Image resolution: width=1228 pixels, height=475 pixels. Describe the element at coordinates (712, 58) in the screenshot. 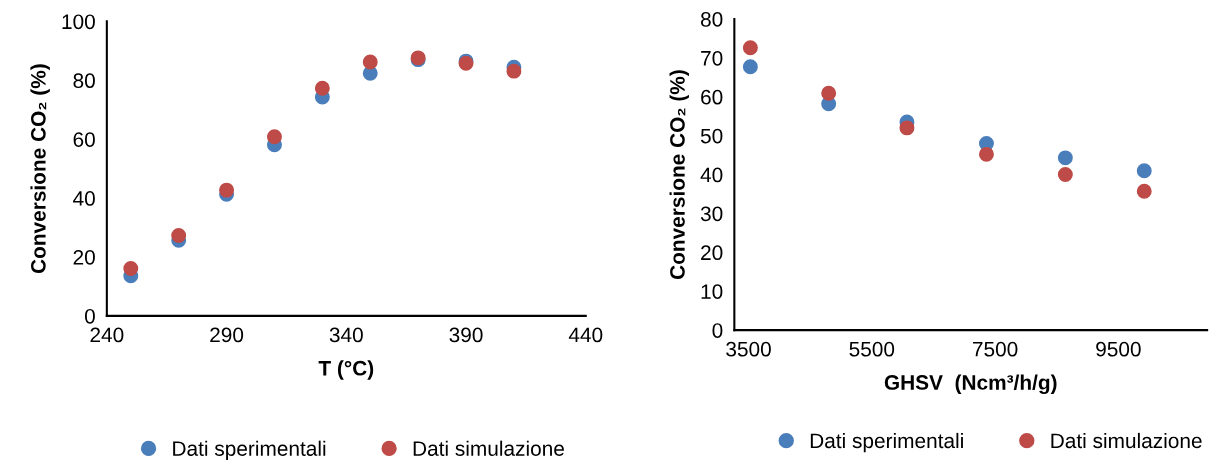

I see `y-tick-label: 70` at that location.